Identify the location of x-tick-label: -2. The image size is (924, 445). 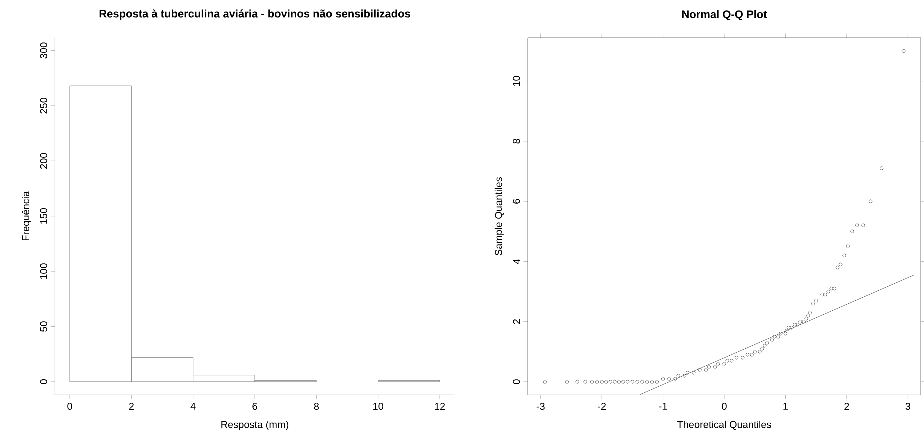
(602, 406).